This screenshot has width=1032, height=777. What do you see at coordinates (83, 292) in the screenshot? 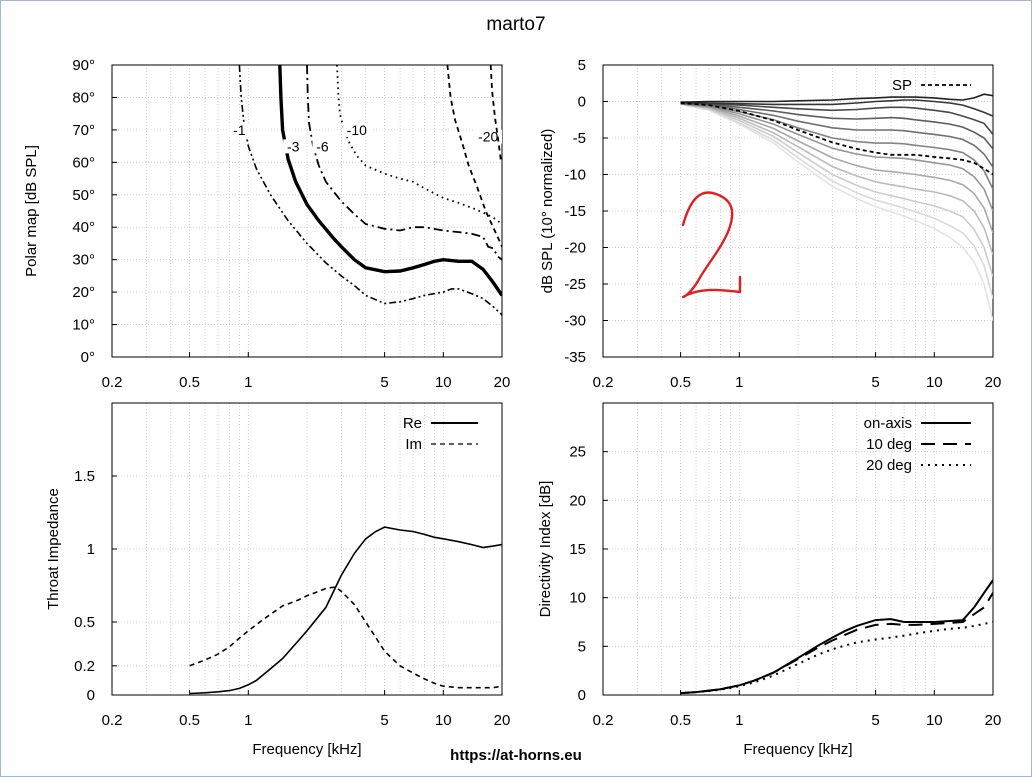
I see `y-tick-label: 20°` at bounding box center [83, 292].